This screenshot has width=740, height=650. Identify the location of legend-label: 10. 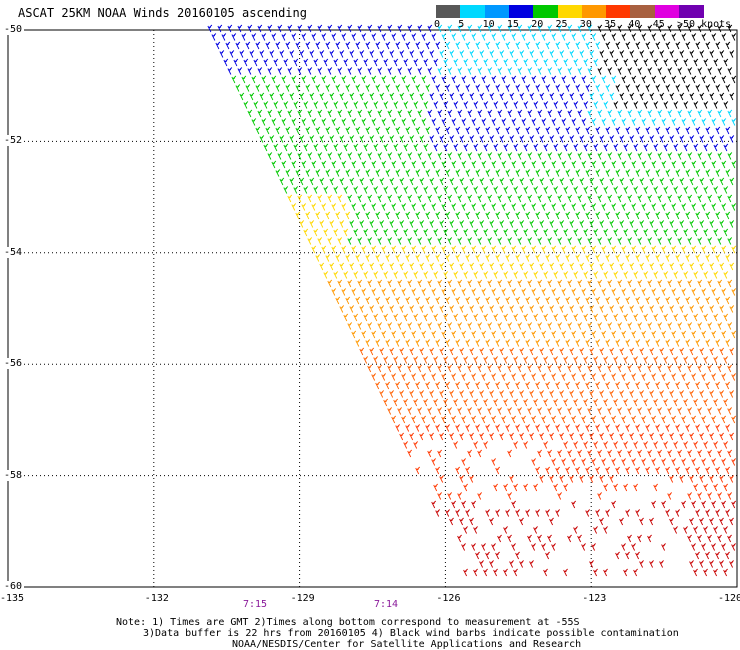
(488, 24).